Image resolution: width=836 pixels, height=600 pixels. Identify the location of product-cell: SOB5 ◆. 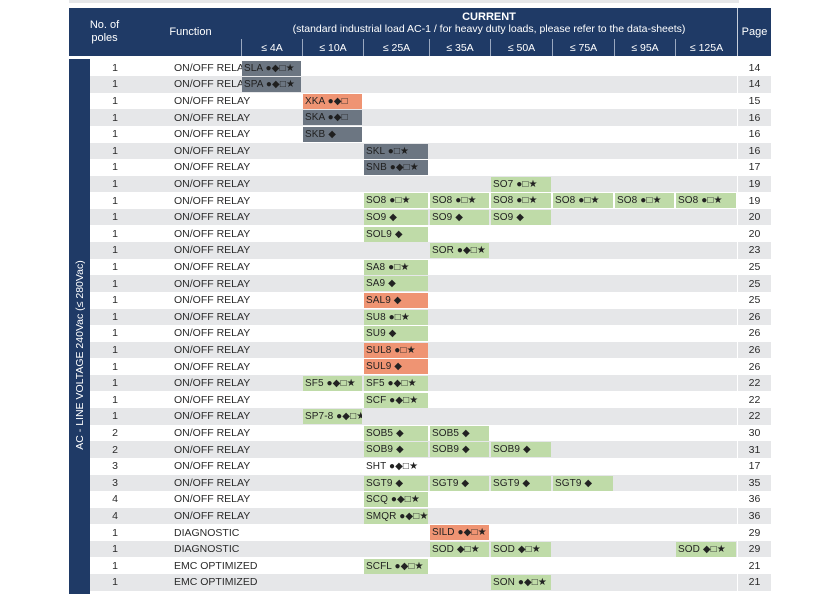
(459, 433).